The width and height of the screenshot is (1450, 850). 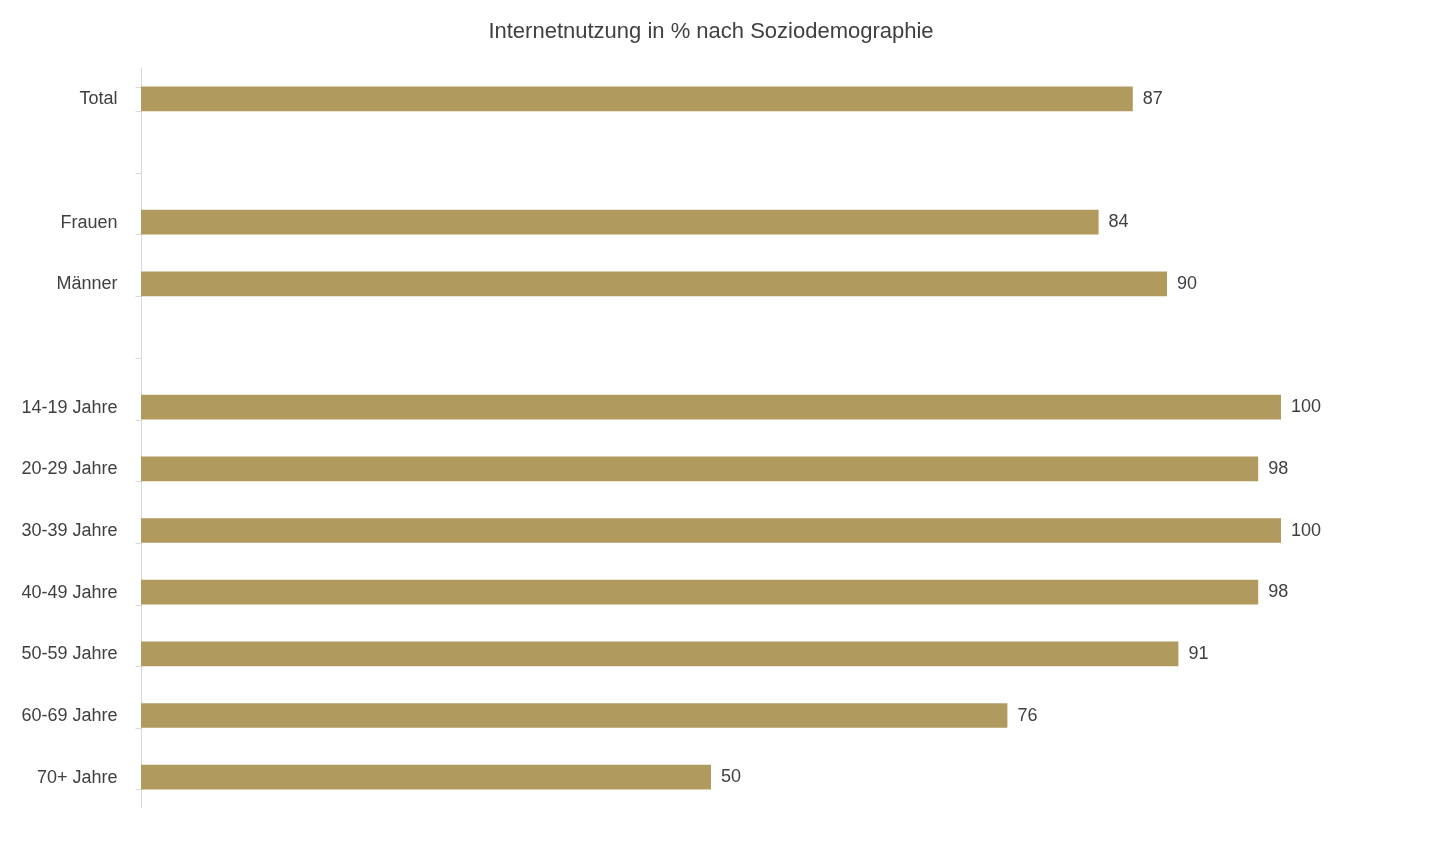 I want to click on y-tick-label: 14-19 Jahre, so click(x=69, y=406).